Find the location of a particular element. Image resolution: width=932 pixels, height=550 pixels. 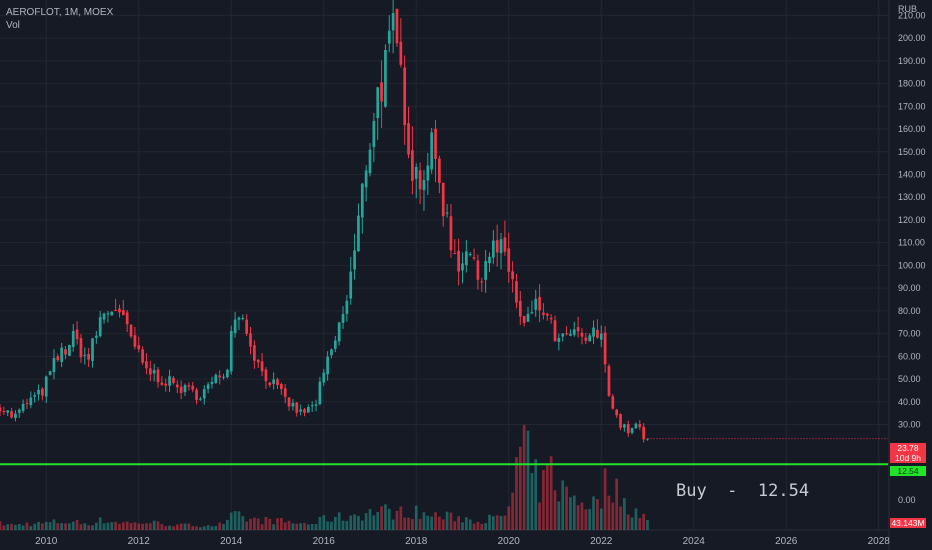

x-axis-tick-label: 2010 is located at coordinates (46, 541).